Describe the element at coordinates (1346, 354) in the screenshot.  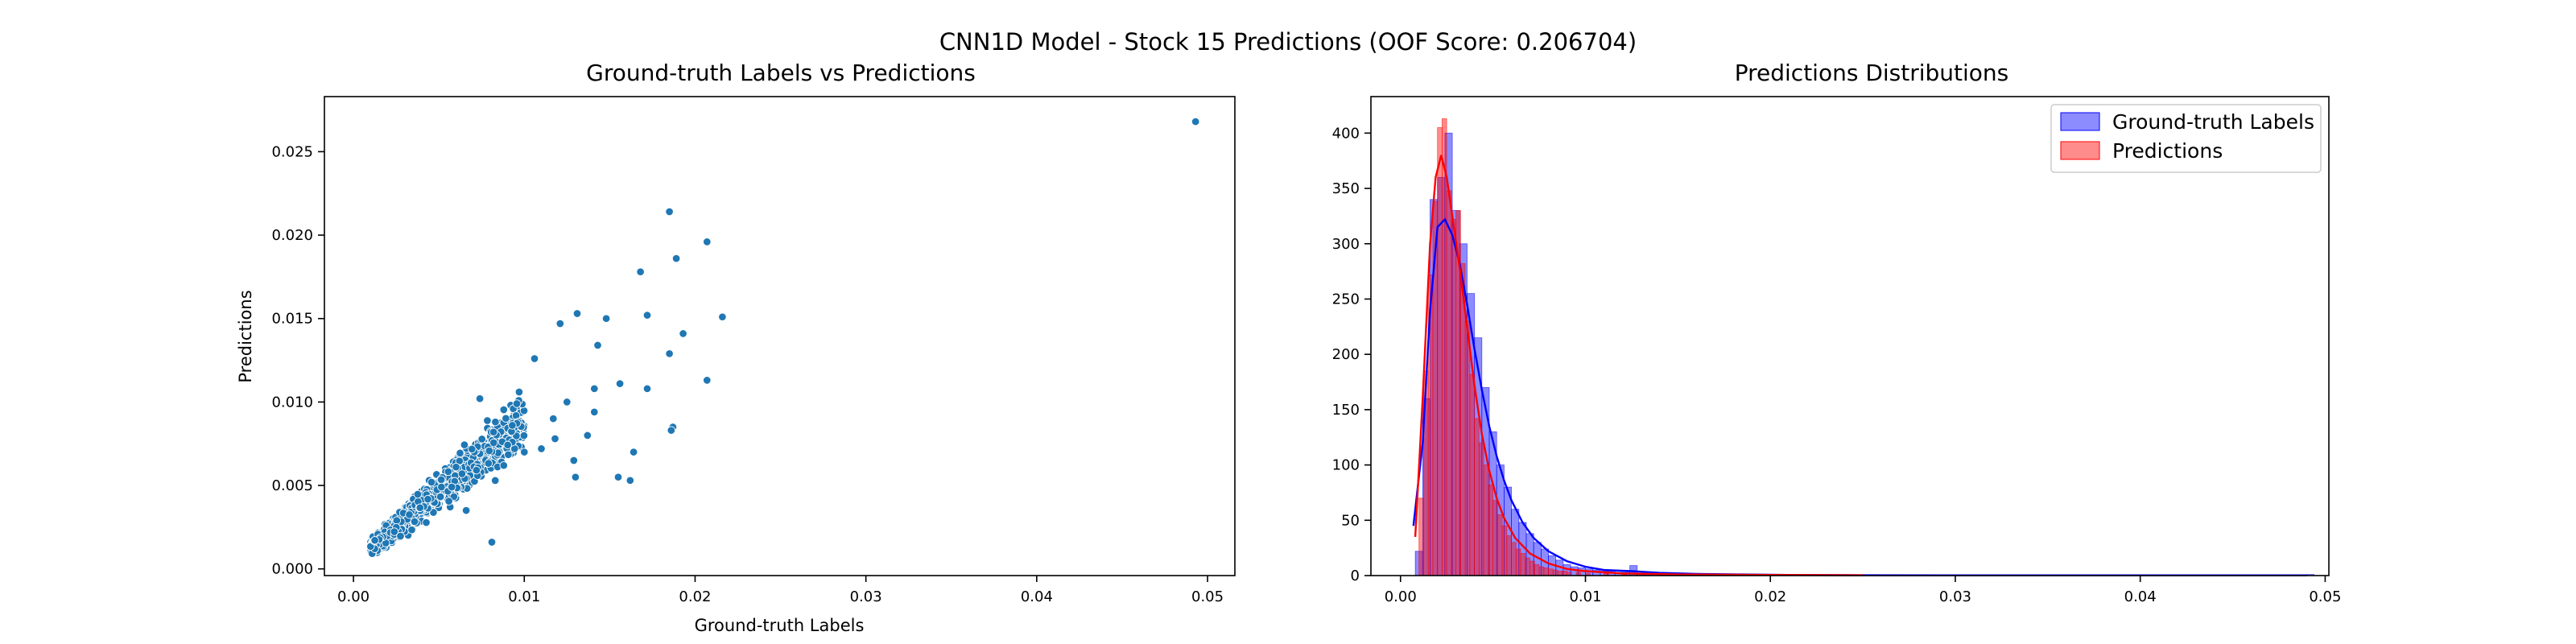
I see `histogram-y-tick-label: 200` at that location.